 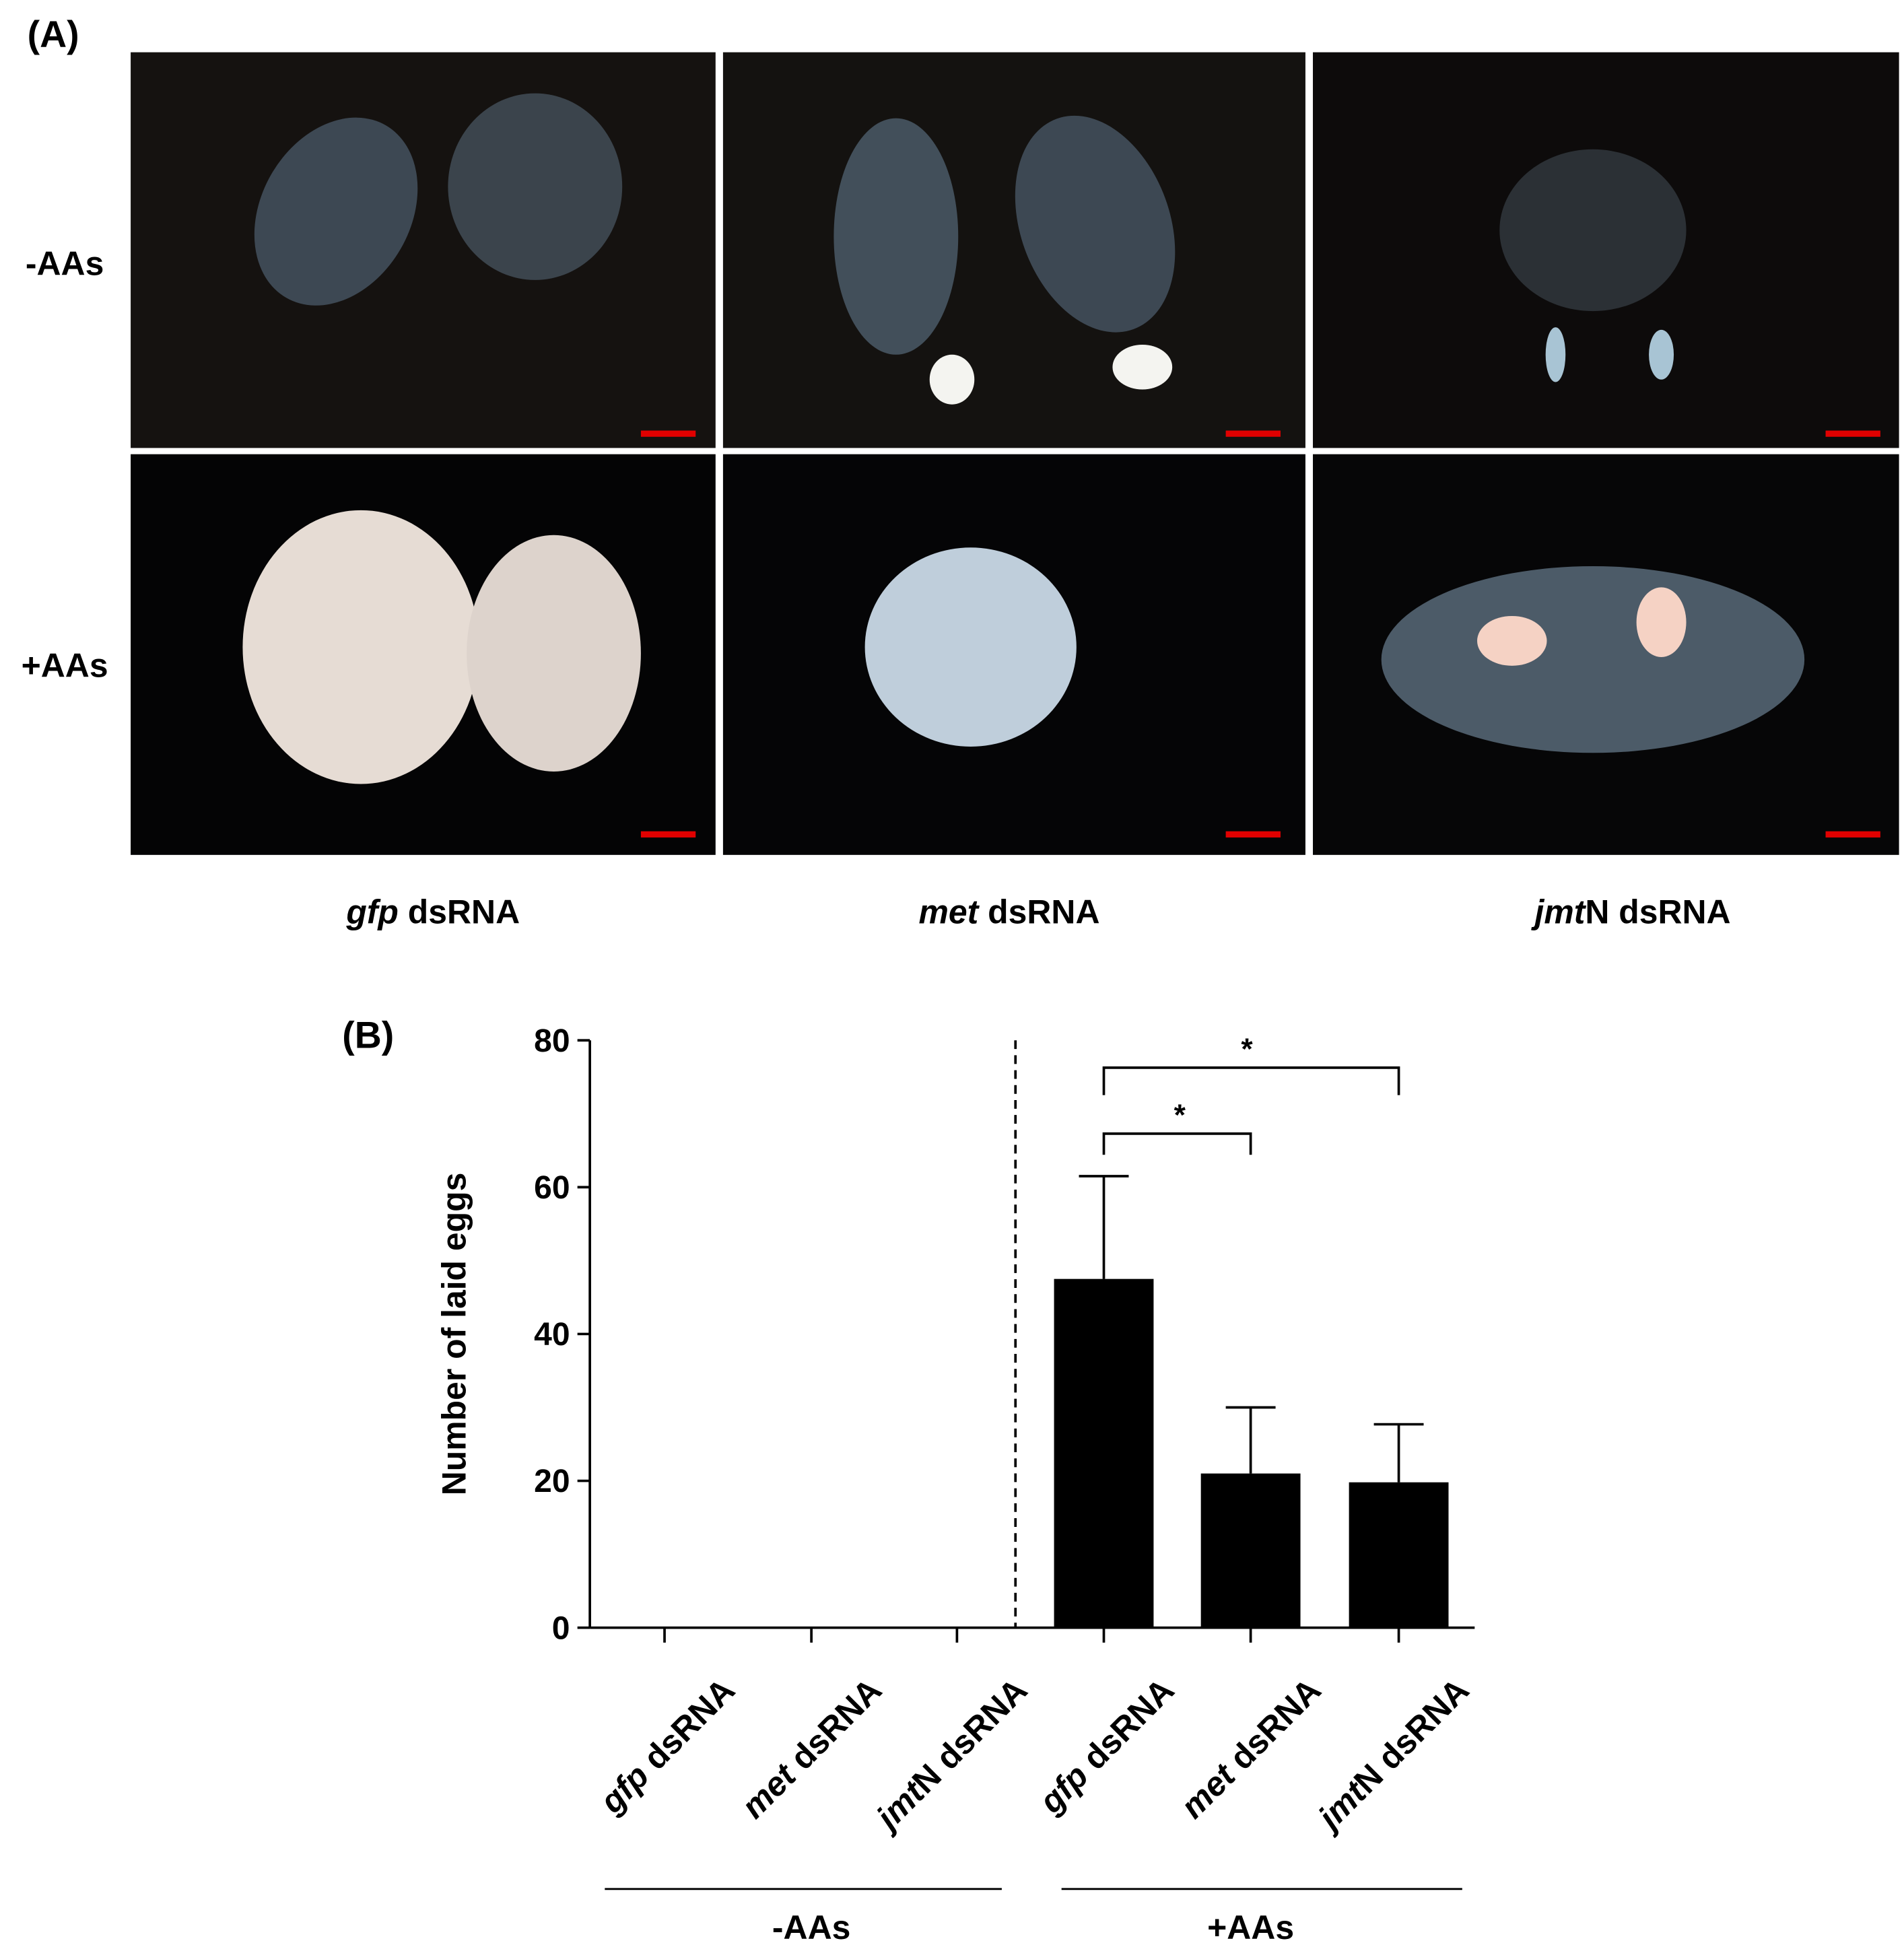 I want to click on italic-part: gfp, so click(x=372, y=911).